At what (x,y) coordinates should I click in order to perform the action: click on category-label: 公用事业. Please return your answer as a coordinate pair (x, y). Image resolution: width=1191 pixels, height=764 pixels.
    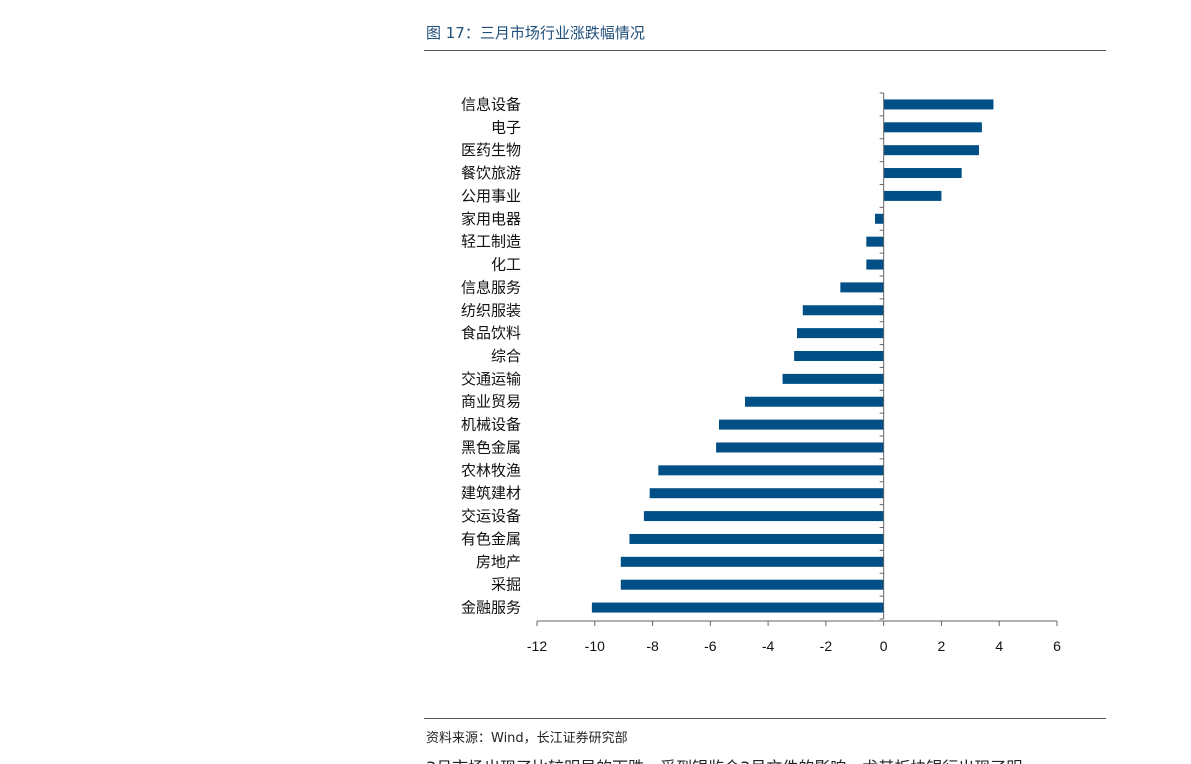
    Looking at the image, I should click on (491, 196).